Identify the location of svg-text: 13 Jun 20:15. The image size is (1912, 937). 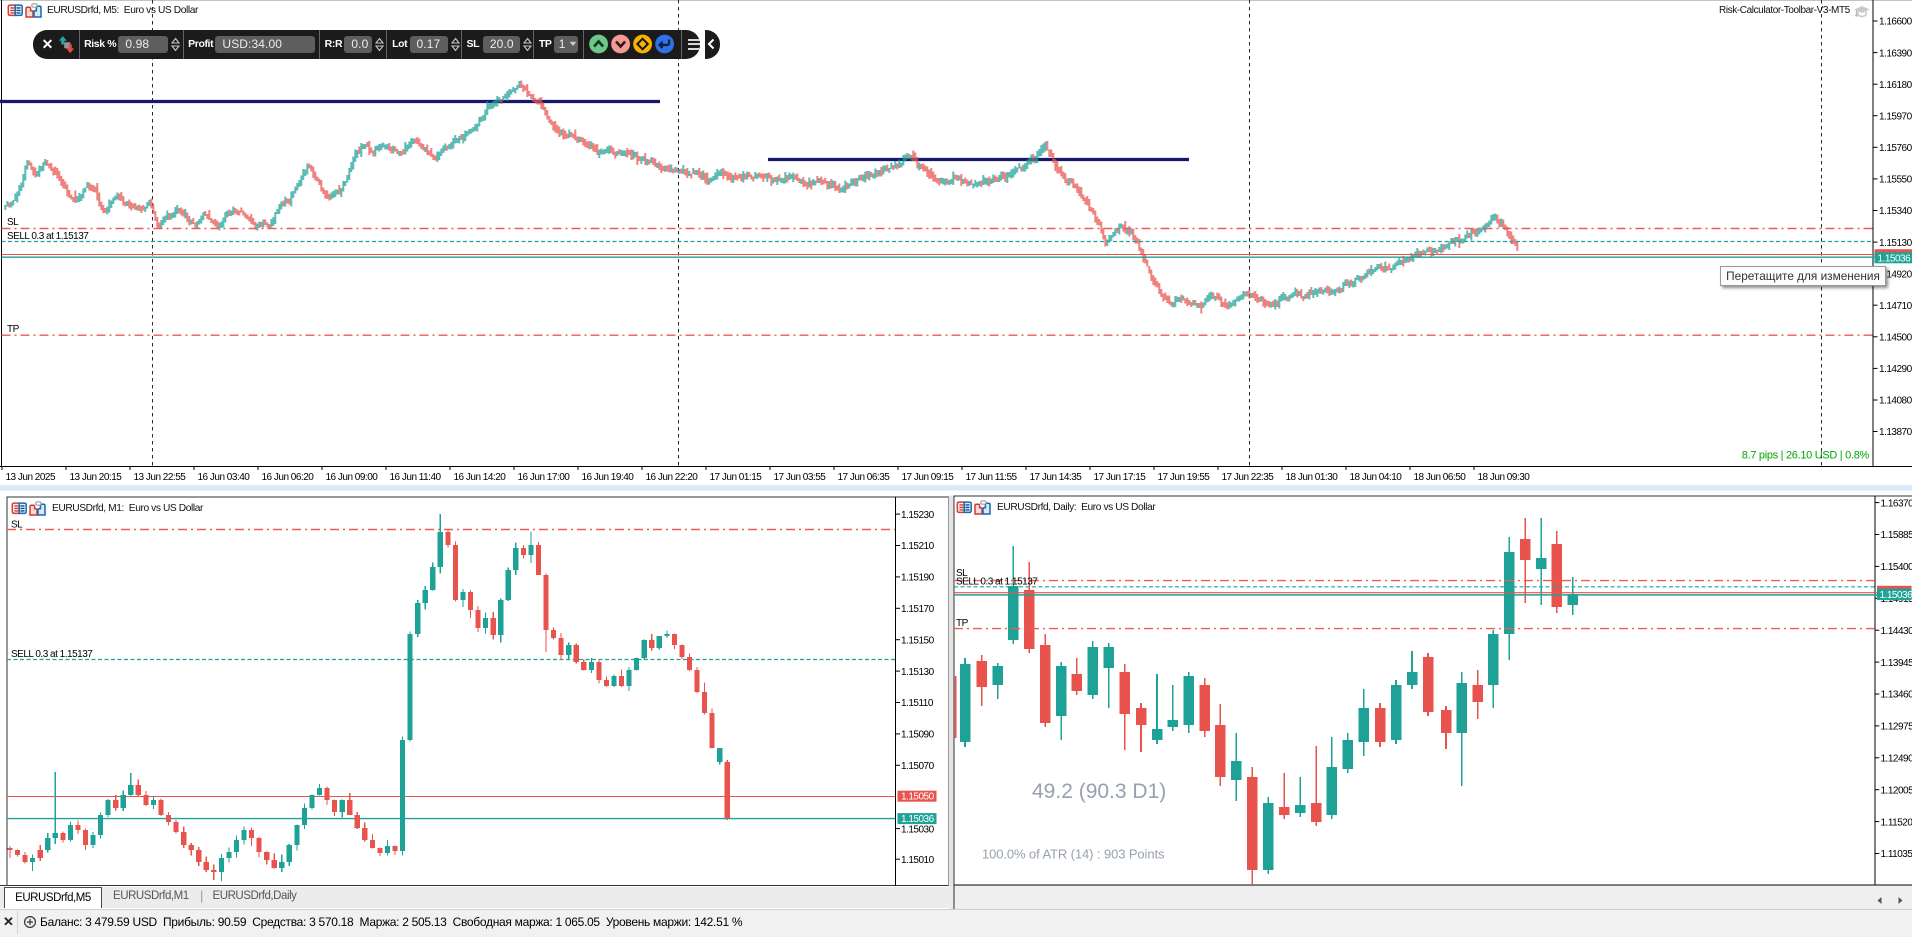
(96, 477).